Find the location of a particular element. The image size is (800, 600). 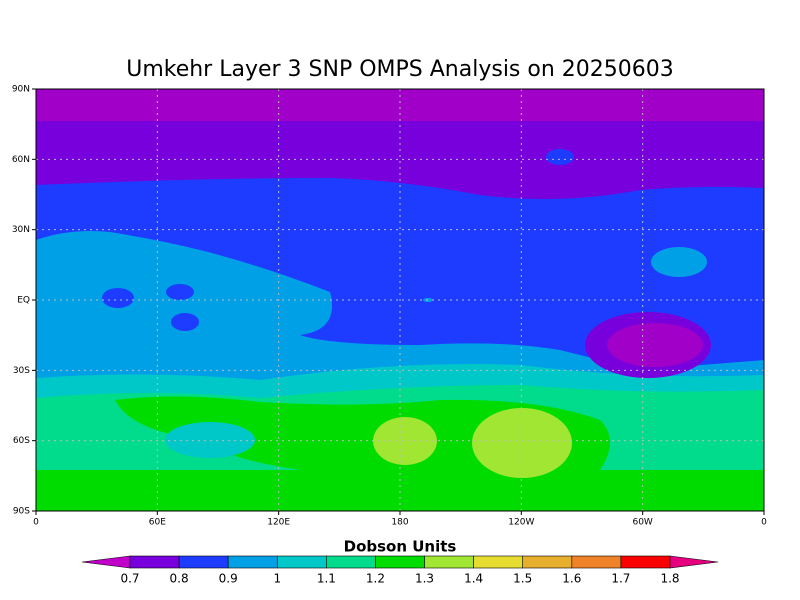

x-tick-label: 60E is located at coordinates (157, 523).